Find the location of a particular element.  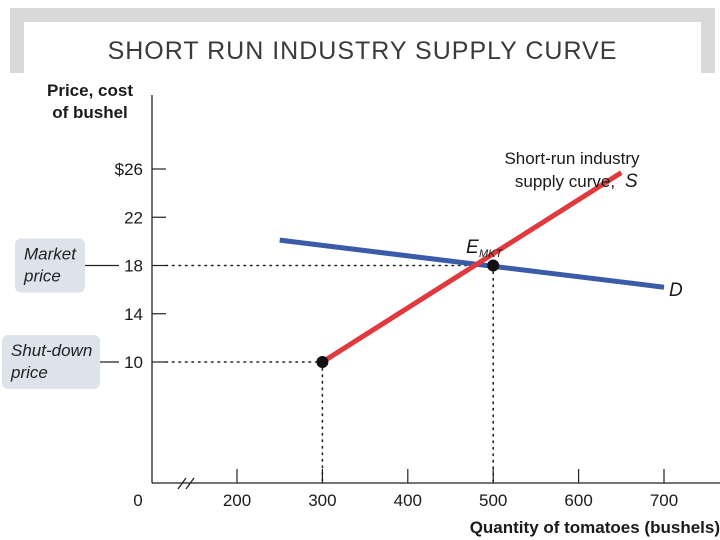

frame-top-border is located at coordinates (362, 15).